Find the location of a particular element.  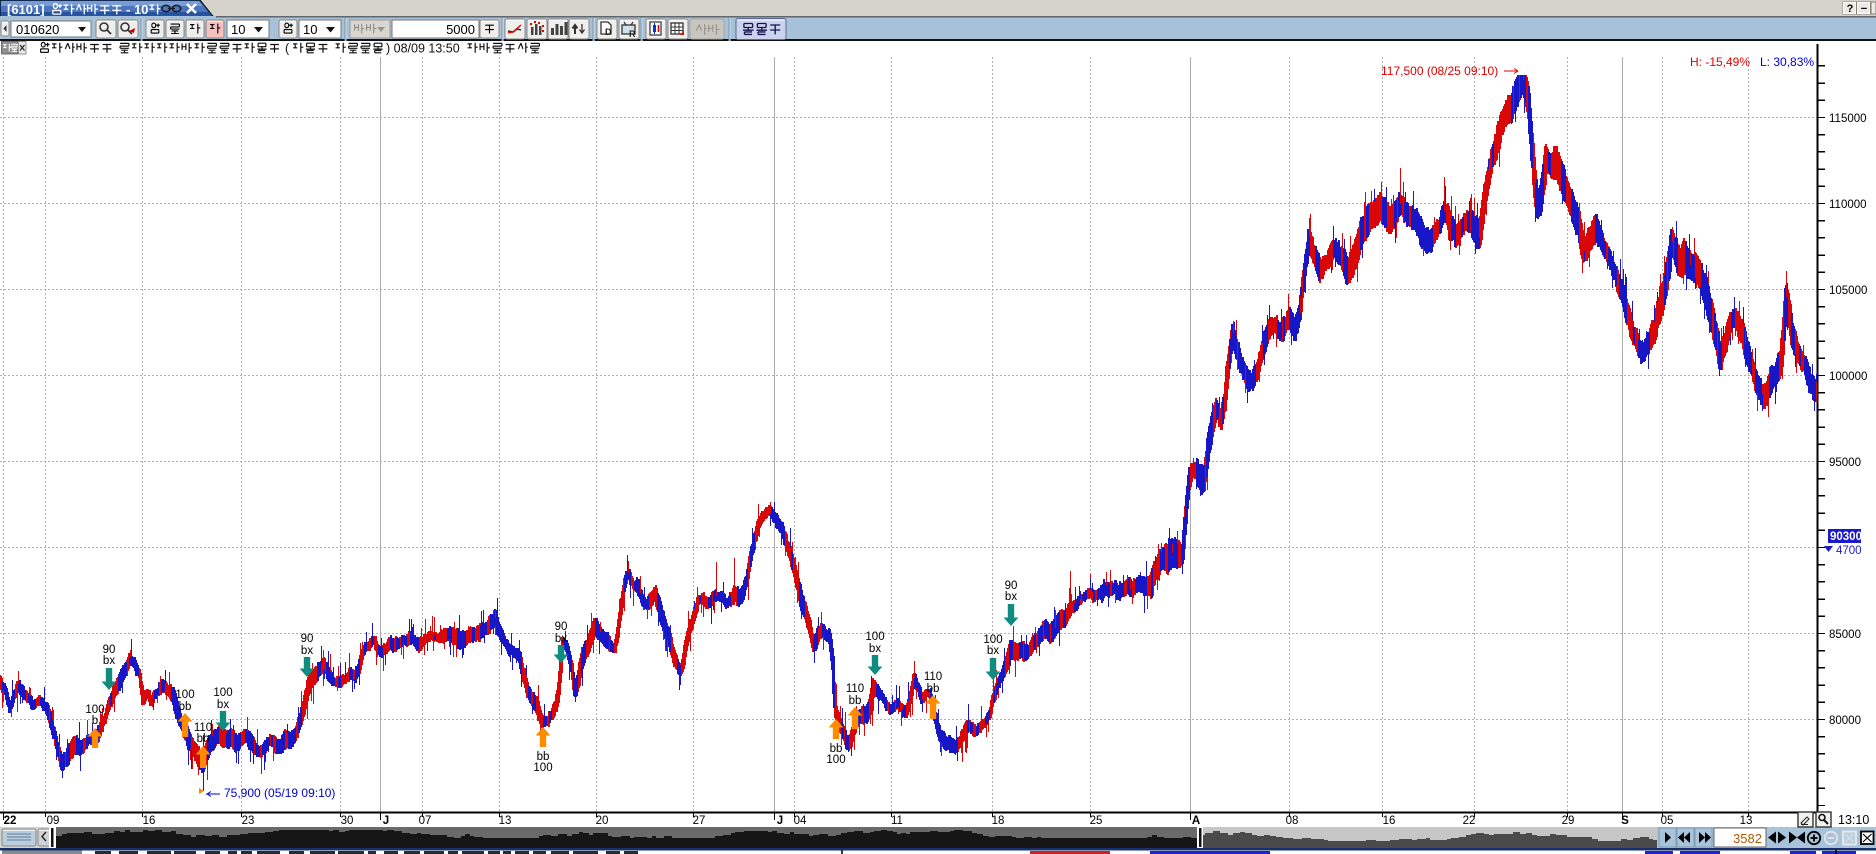

svg-text: 117,500 (08/25 09:10) is located at coordinates (1439, 71).